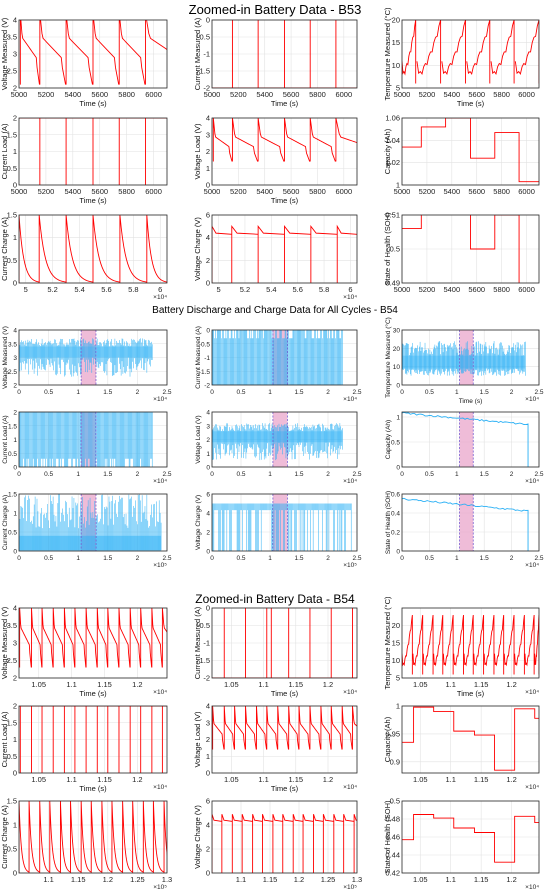  What do you see at coordinates (484, 474) in the screenshot?
I see `x-tick-label: 1.5` at bounding box center [484, 474].